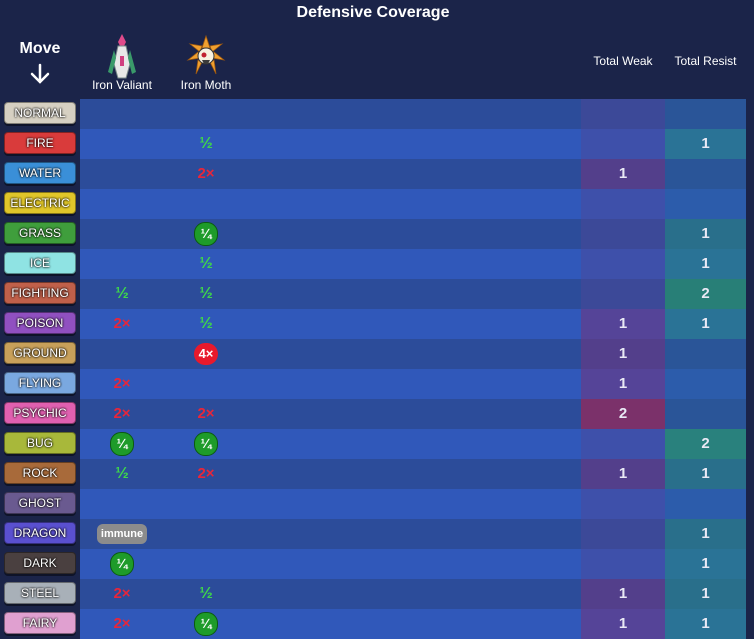 This screenshot has width=754, height=639. I want to click on type-button-grass: GRASS, so click(40, 233).